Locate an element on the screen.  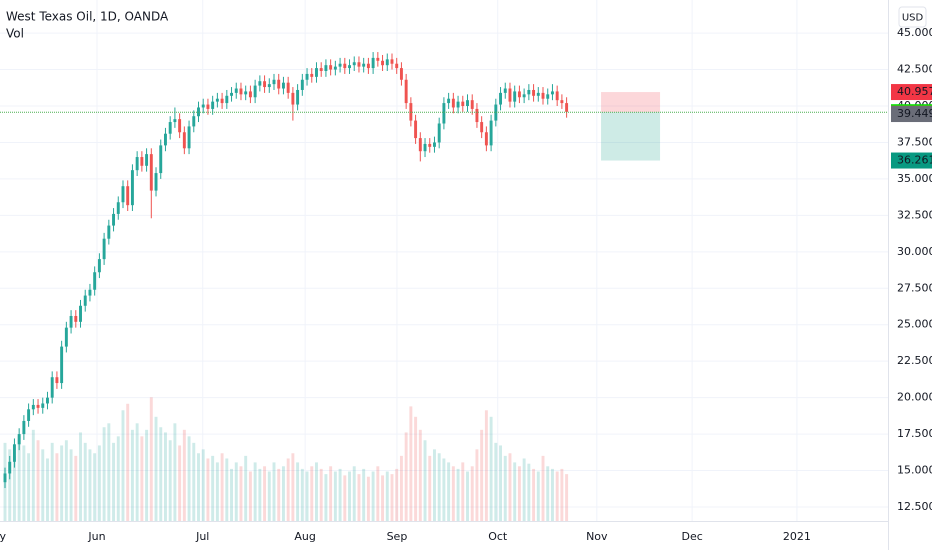
volume-pane is located at coordinates (286, 459).